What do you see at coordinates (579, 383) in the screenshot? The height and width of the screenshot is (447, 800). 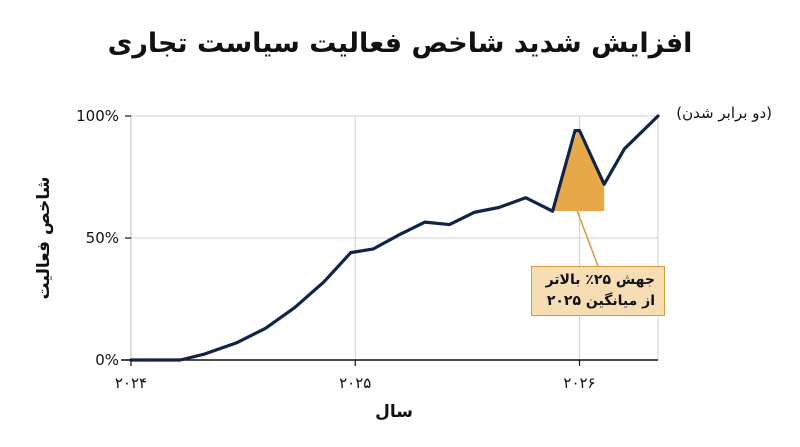 I see `x-tick-label: ۲۰۲۶` at bounding box center [579, 383].